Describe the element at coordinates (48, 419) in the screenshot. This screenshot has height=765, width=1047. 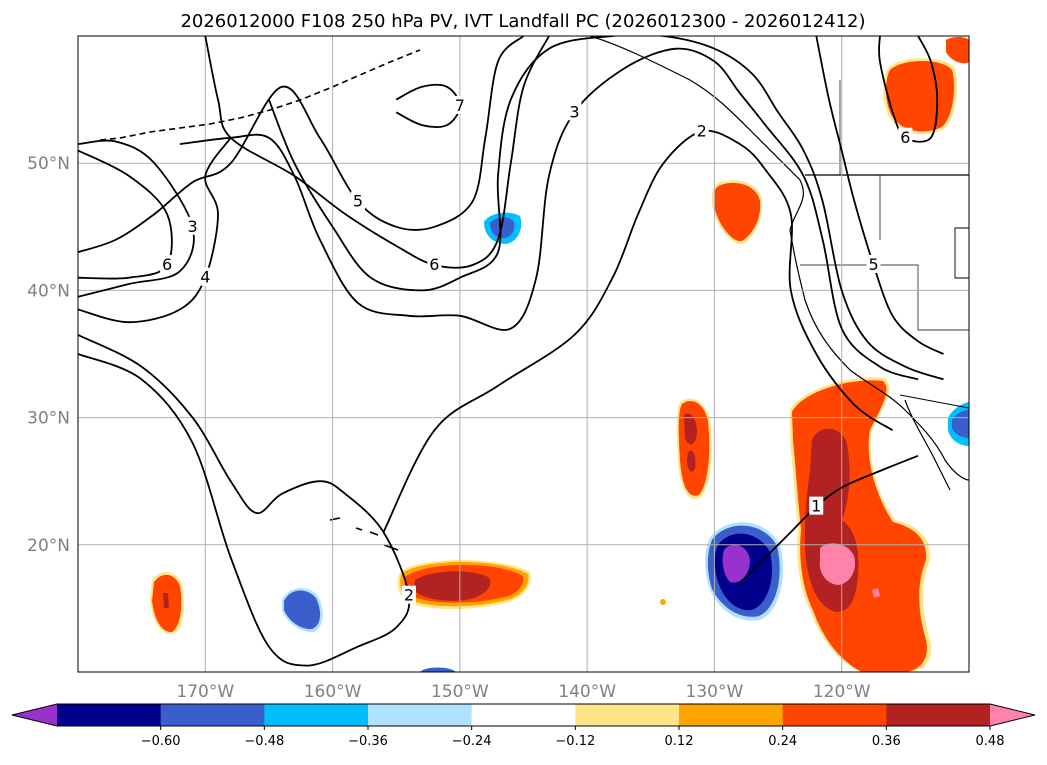
I see `y-tick-label: 30°N` at that location.